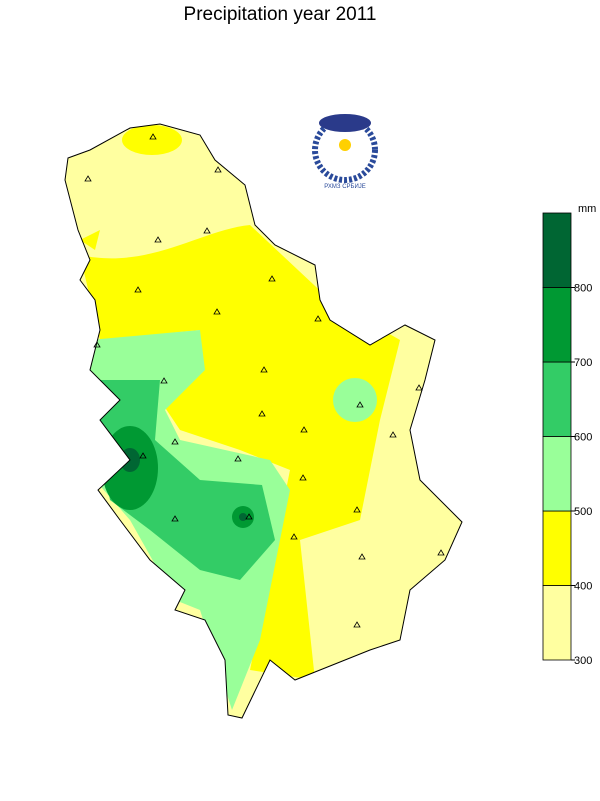  I want to click on logo: РХМЗ СРБИЈЕ, so click(345, 152).